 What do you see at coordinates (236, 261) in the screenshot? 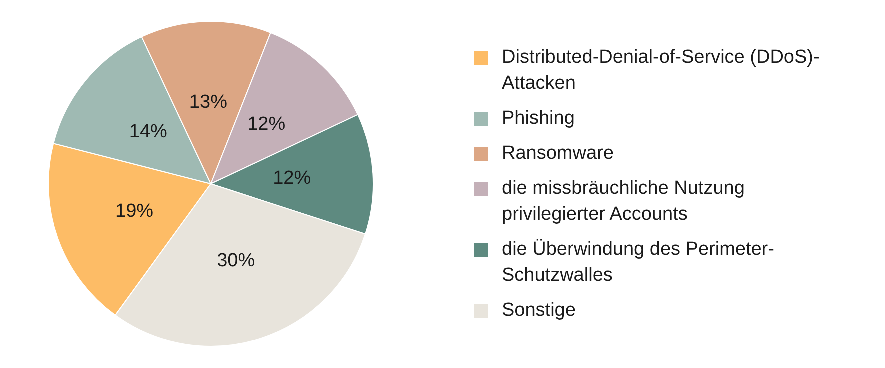
I see `data-label: 30%` at bounding box center [236, 261].